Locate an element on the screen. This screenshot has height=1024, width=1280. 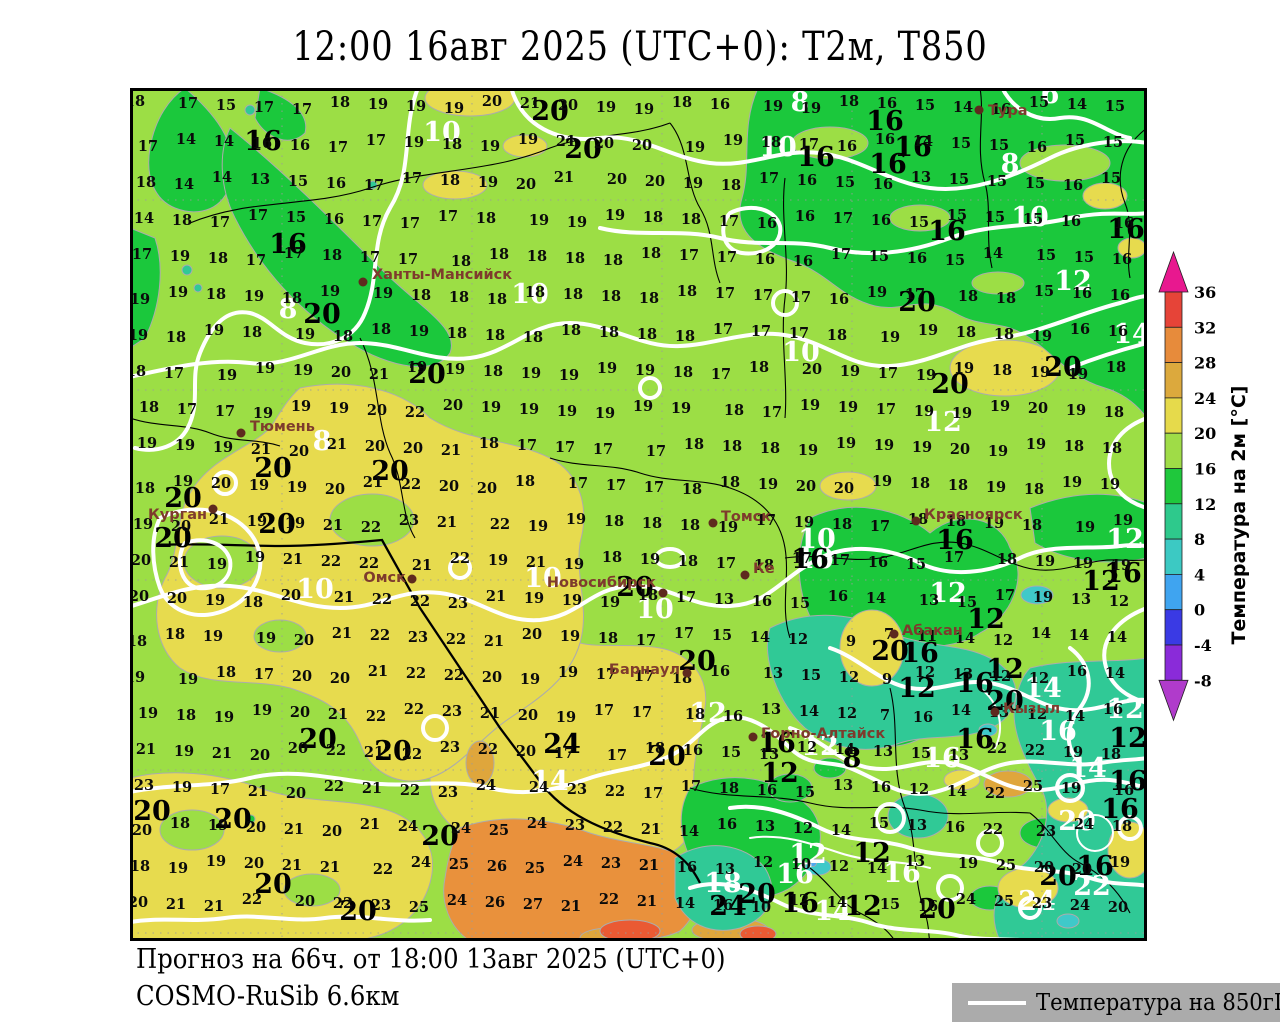
svg-text: 25 is located at coordinates (419, 907).